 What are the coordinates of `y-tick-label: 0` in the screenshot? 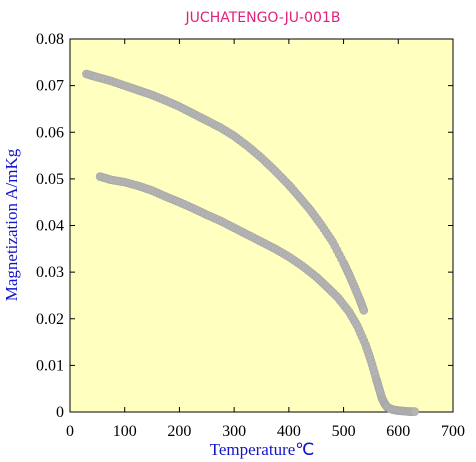 It's located at (60, 412).